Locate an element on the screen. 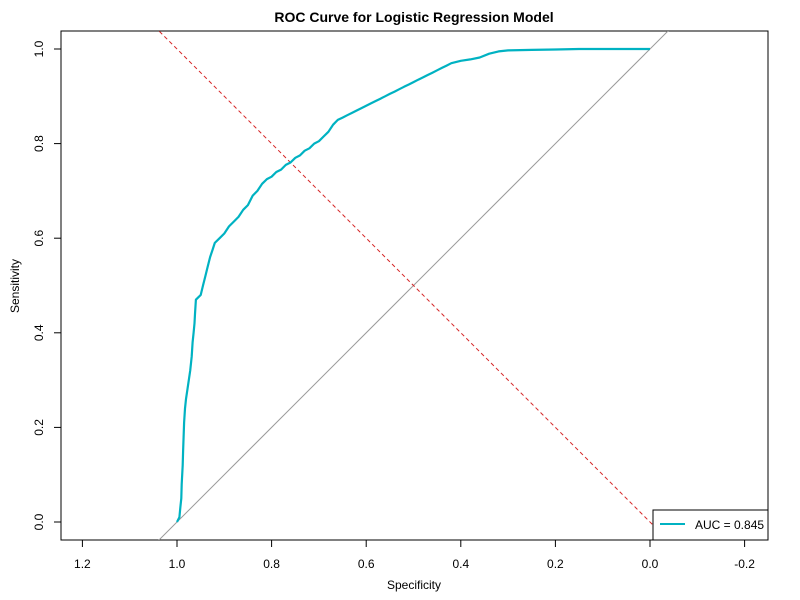 Image resolution: width=800 pixels, height=600 pixels. x-tick-label: 0.8 is located at coordinates (271, 564).